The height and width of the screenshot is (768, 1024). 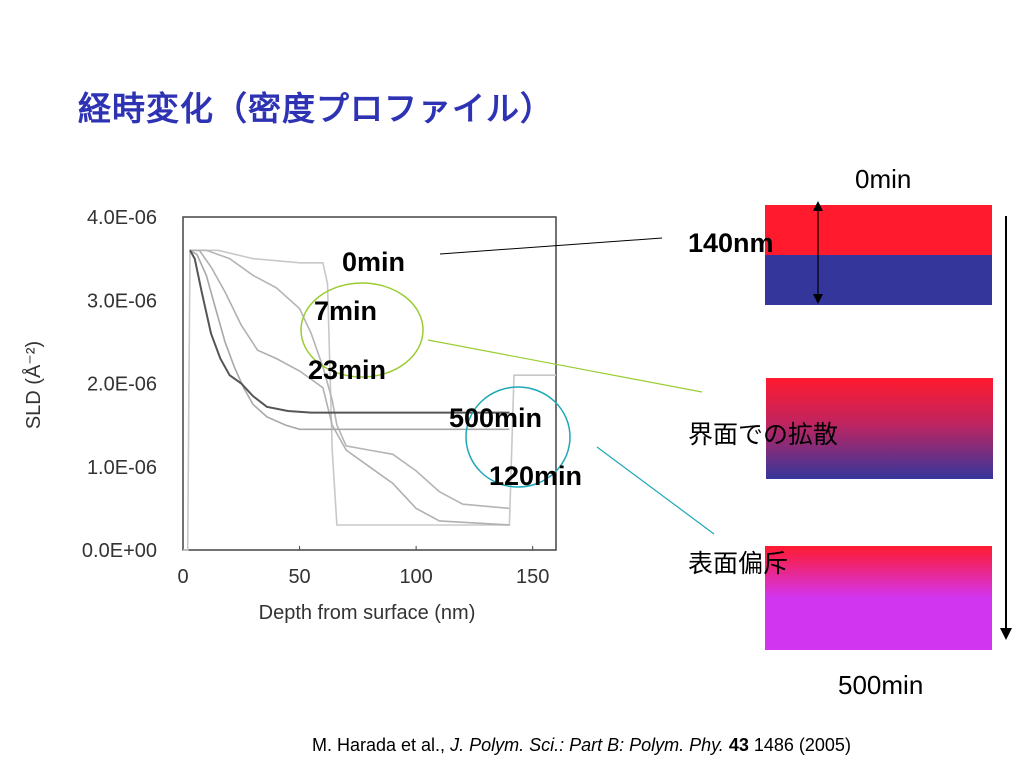 What do you see at coordinates (731, 243) in the screenshot?
I see `thickness-label: 140nm` at bounding box center [731, 243].